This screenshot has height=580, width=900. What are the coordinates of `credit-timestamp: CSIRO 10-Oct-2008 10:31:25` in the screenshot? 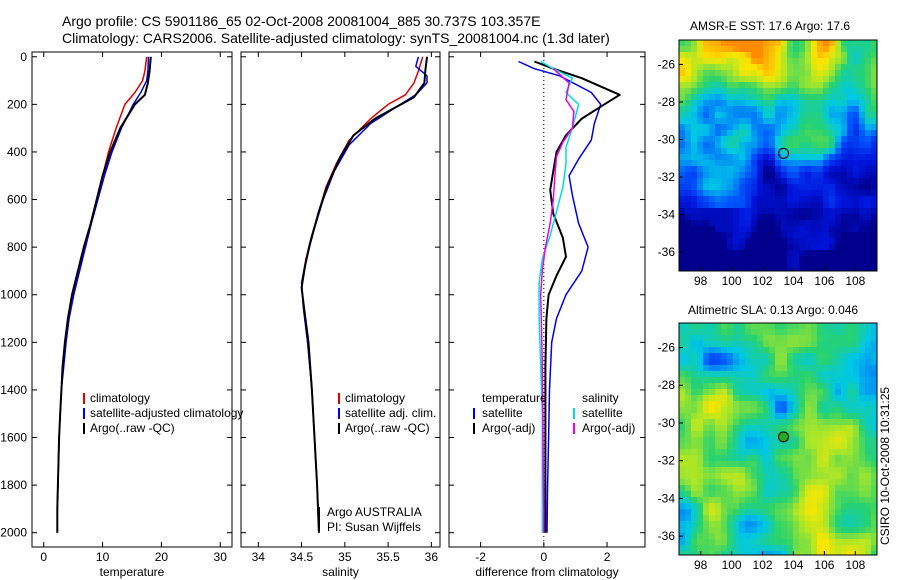 It's located at (885, 465).